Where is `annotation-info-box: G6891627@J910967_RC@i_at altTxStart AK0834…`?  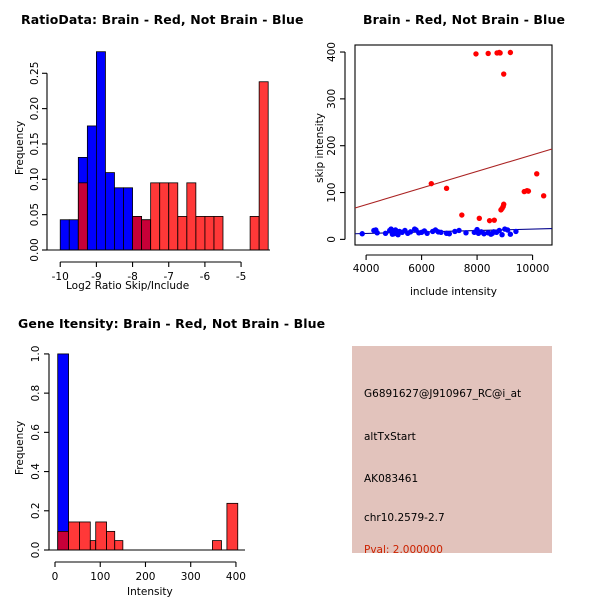
annotation-info-box: G6891627@J910967_RC@i_at altTxStart AK0834… is located at coordinates (452, 451).